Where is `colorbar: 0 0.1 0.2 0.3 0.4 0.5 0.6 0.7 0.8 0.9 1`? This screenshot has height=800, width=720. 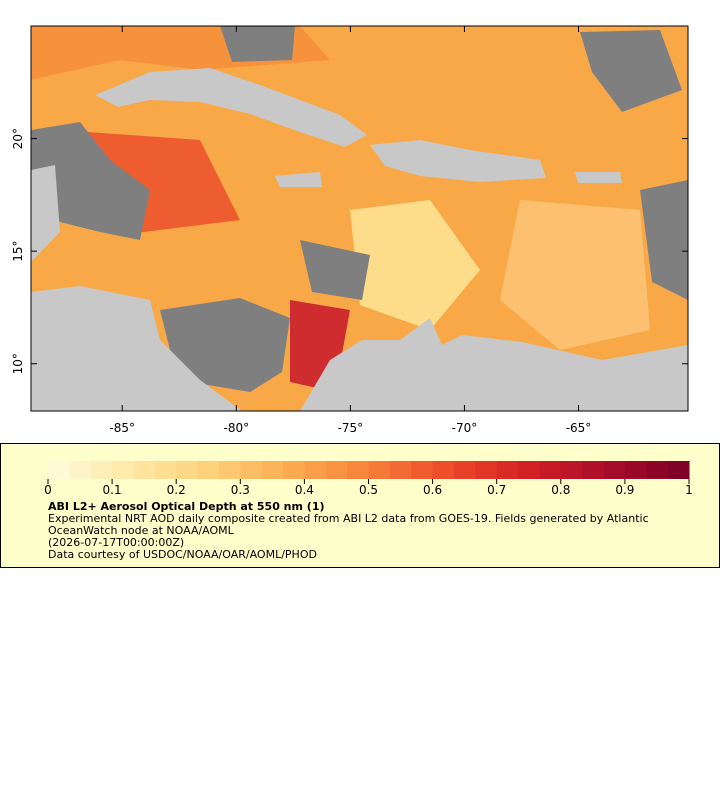 colorbar: 0 0.1 0.2 0.3 0.4 0.5 0.6 0.7 0.8 0.9 1 is located at coordinates (368, 479).